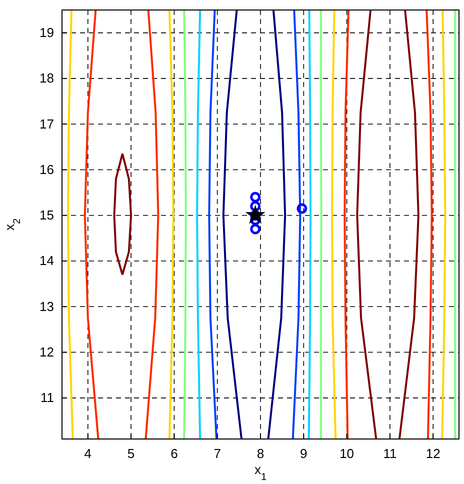 This screenshot has width=464, height=484. Describe the element at coordinates (47, 260) in the screenshot. I see `y-tick-label: 14` at that location.